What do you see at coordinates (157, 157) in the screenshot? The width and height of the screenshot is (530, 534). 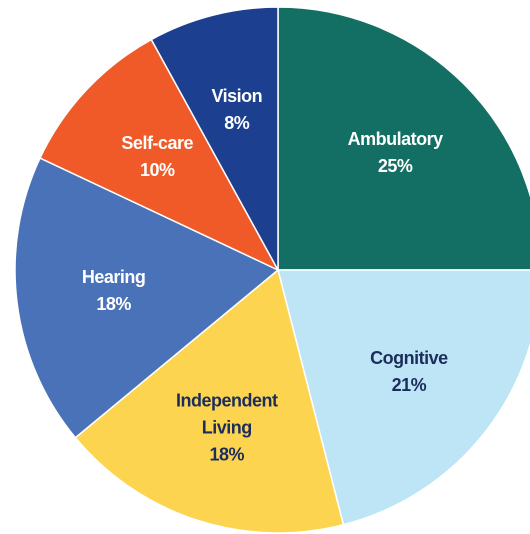 I see `slice-label: Self-care 10%` at bounding box center [157, 157].